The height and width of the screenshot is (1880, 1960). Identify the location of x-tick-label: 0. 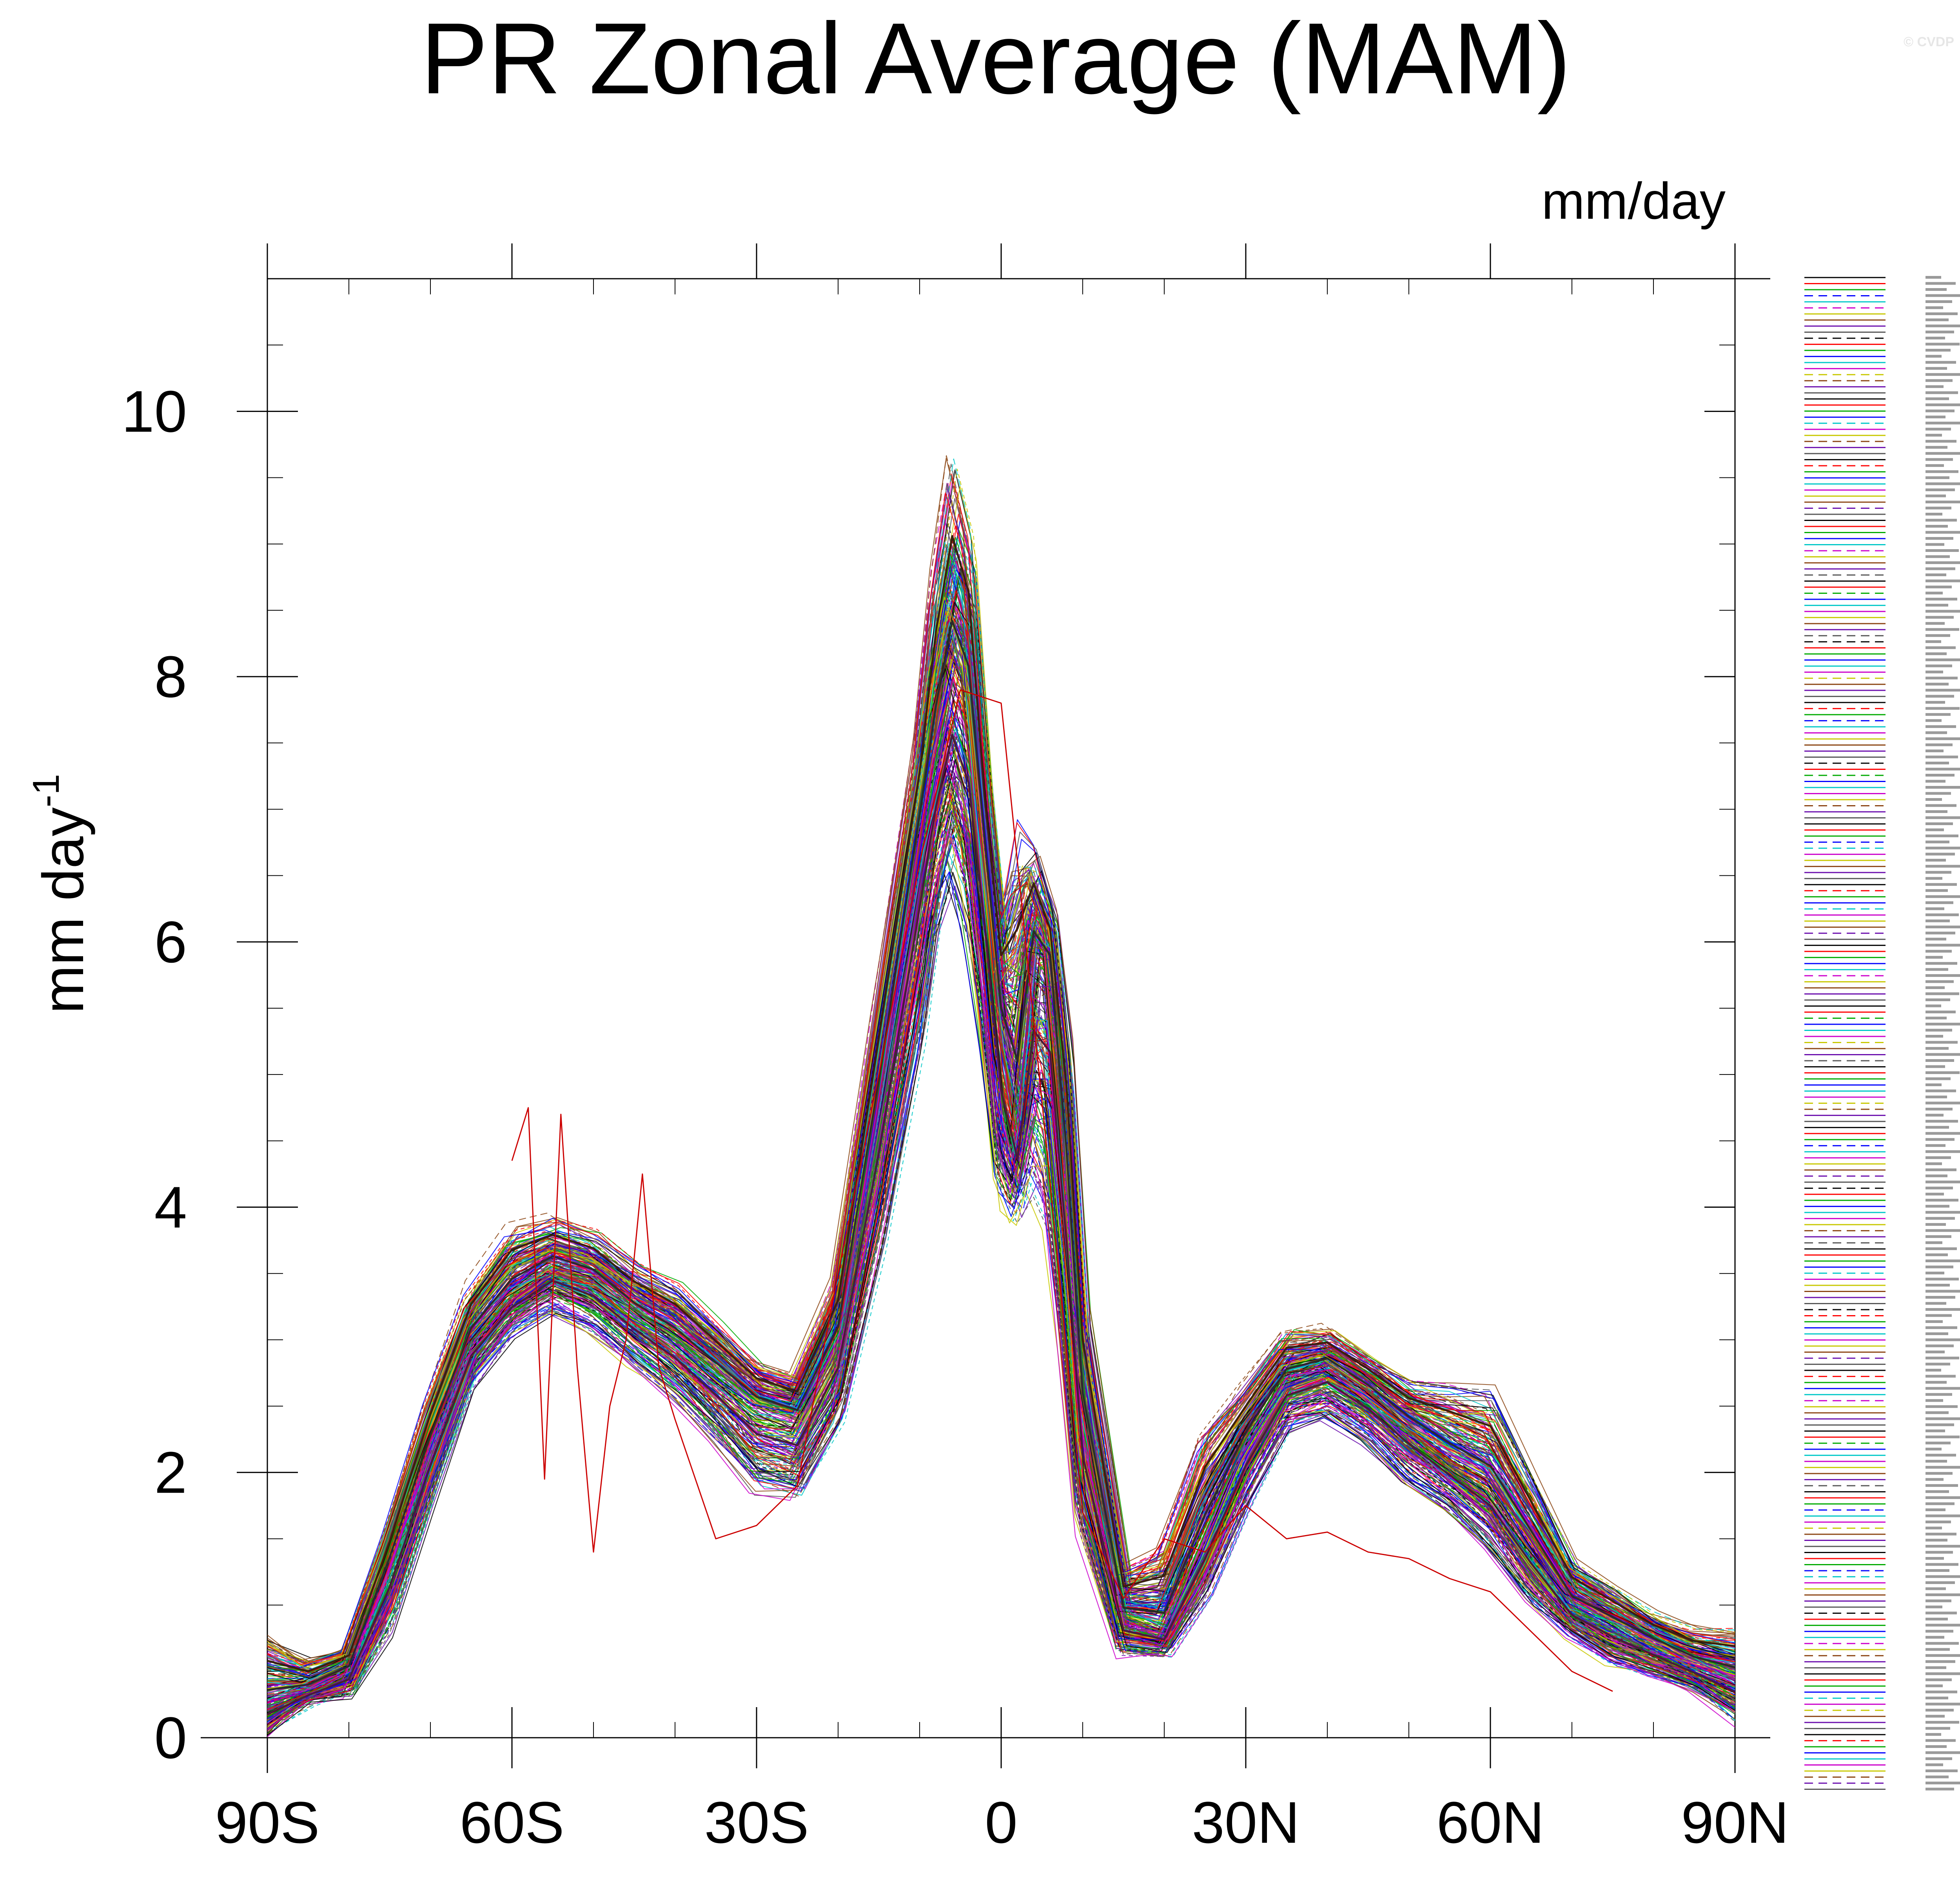
(1001, 1822).